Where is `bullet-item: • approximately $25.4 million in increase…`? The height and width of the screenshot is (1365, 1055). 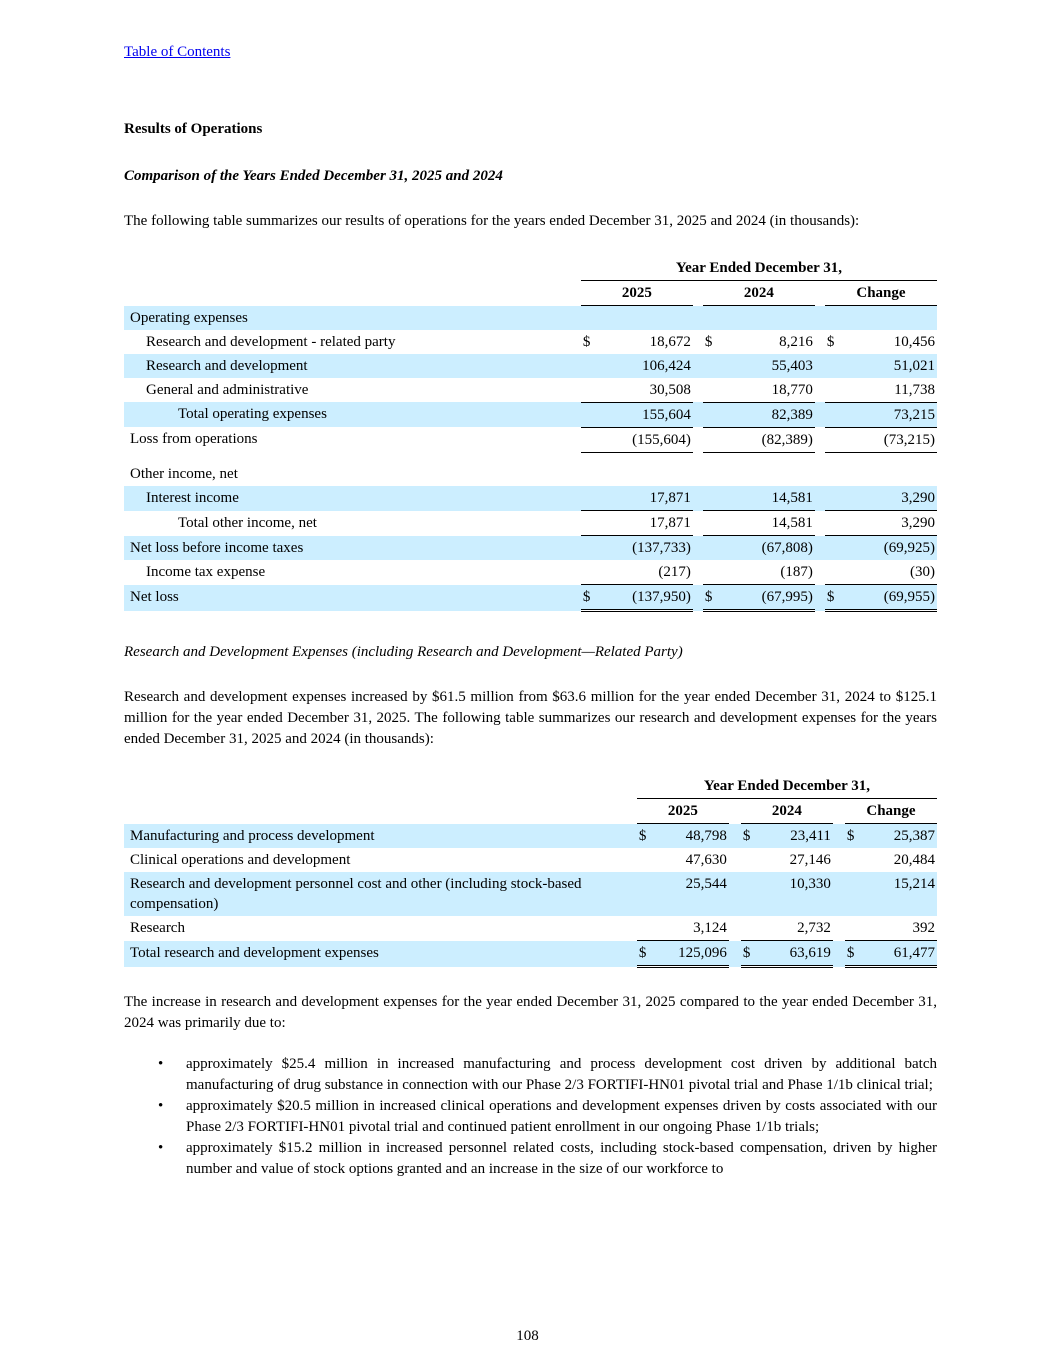 bullet-item: • approximately $25.4 million in increase… is located at coordinates (530, 1075).